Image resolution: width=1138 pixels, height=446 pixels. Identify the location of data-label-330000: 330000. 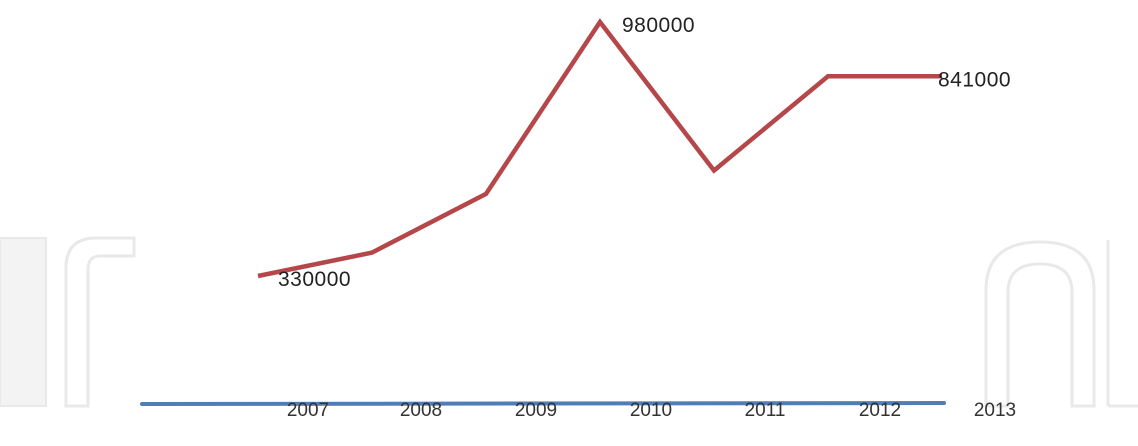
(314, 279).